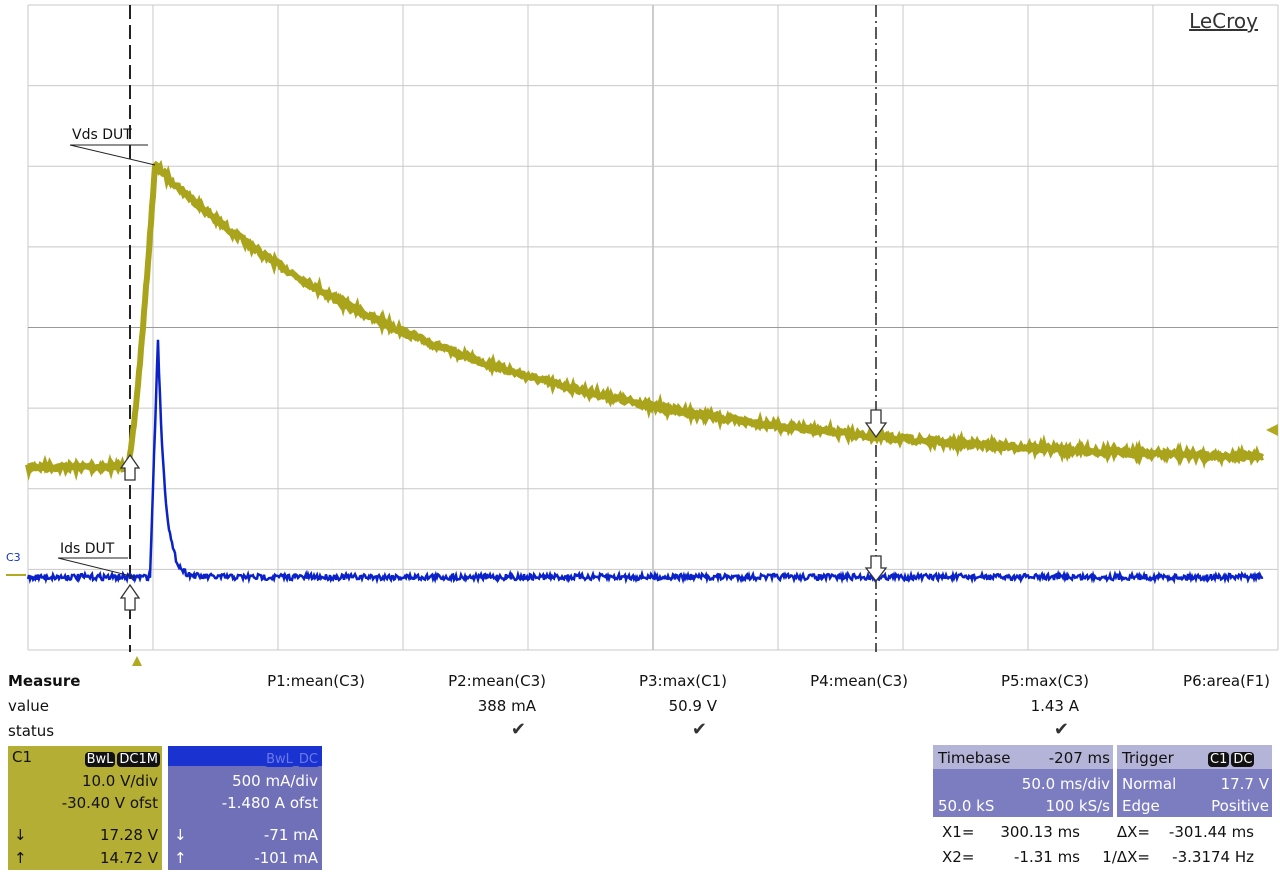 Image resolution: width=1280 pixels, height=872 pixels. I want to click on channel-tags: BwL DC, so click(273, 758).